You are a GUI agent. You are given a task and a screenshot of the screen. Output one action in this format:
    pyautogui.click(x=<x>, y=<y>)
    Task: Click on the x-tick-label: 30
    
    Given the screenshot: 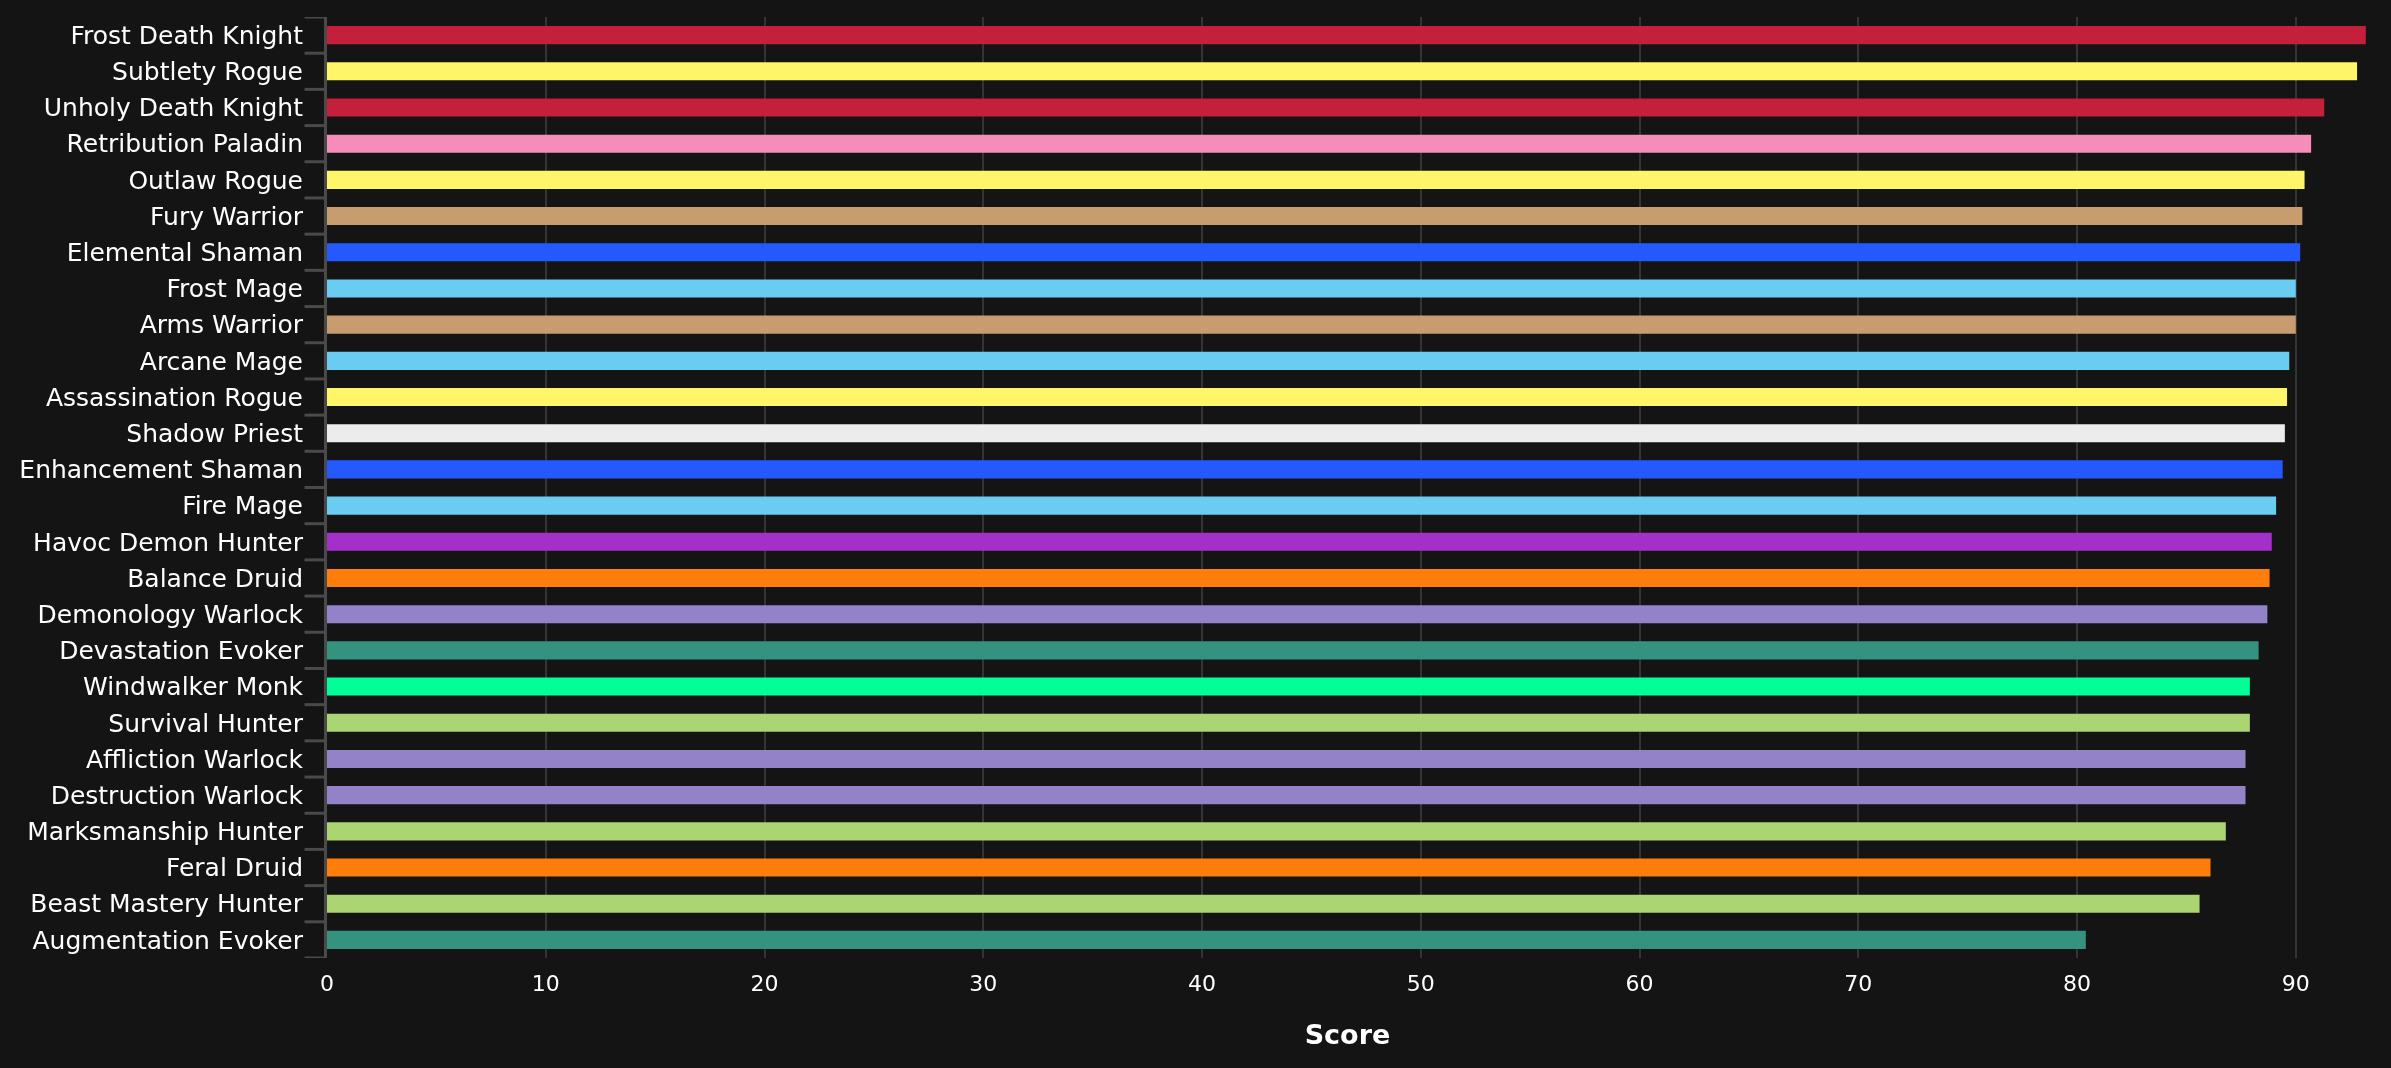 What is the action you would take?
    pyautogui.click(x=983, y=983)
    